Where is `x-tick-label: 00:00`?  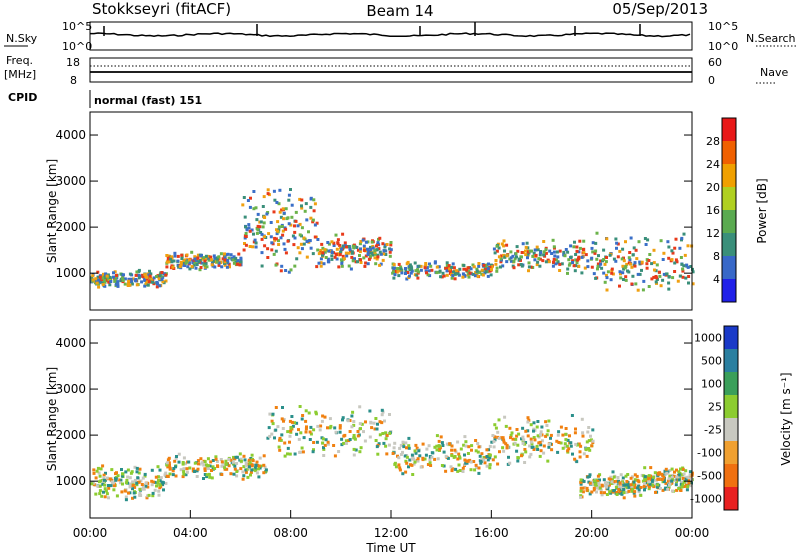 x-tick-label: 00:00 is located at coordinates (90, 533).